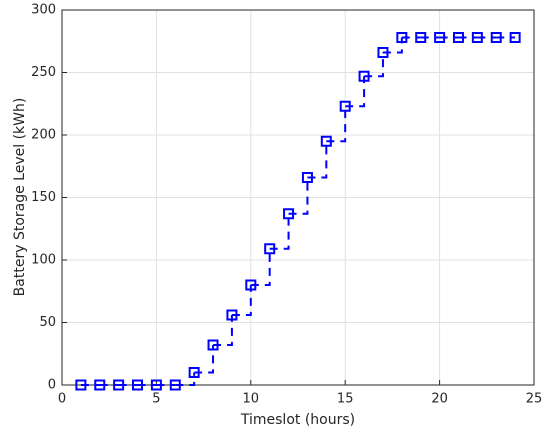 This screenshot has width=550, height=436. What do you see at coordinates (156, 399) in the screenshot?
I see `x-tick-label: 5` at bounding box center [156, 399].